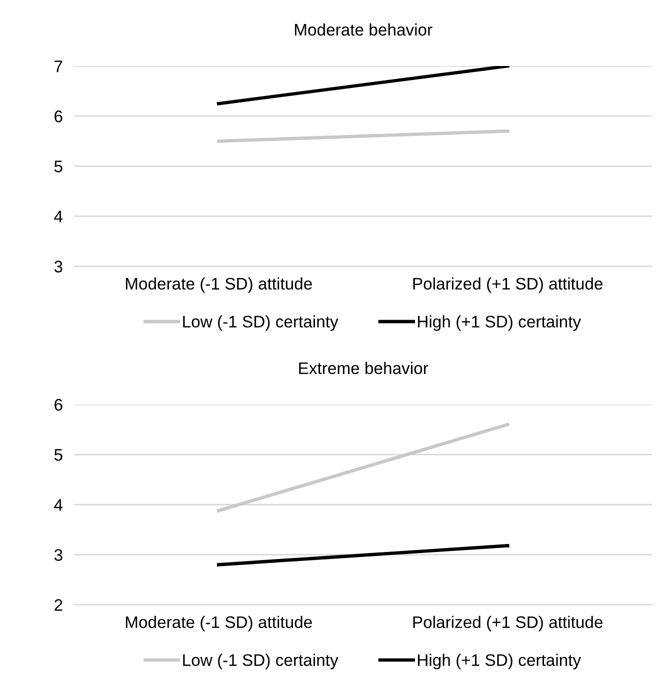 The width and height of the screenshot is (656, 681). What do you see at coordinates (58, 605) in the screenshot?
I see `y-tick-label: 2` at bounding box center [58, 605].